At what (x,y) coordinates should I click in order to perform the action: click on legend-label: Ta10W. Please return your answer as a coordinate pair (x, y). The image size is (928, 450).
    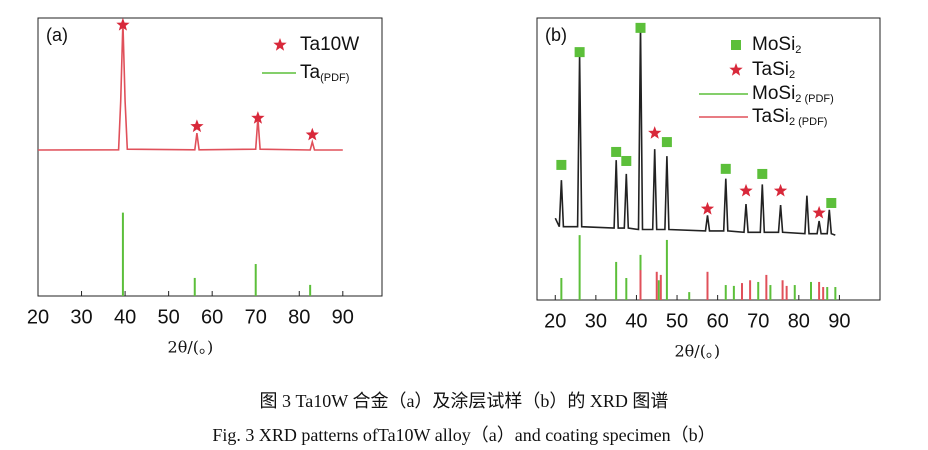
    Looking at the image, I should click on (329, 44).